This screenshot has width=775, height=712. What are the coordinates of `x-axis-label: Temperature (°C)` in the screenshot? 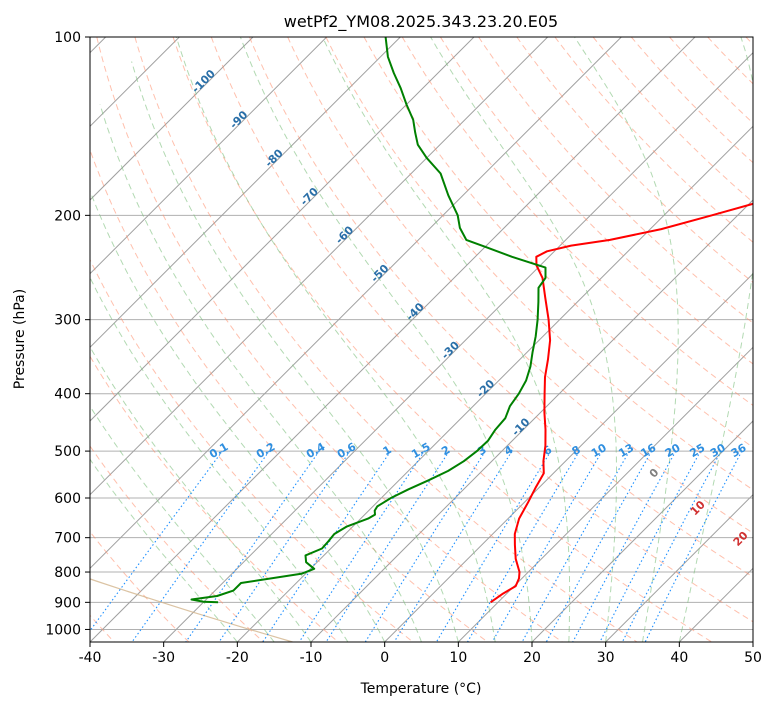 It's located at (421, 689).